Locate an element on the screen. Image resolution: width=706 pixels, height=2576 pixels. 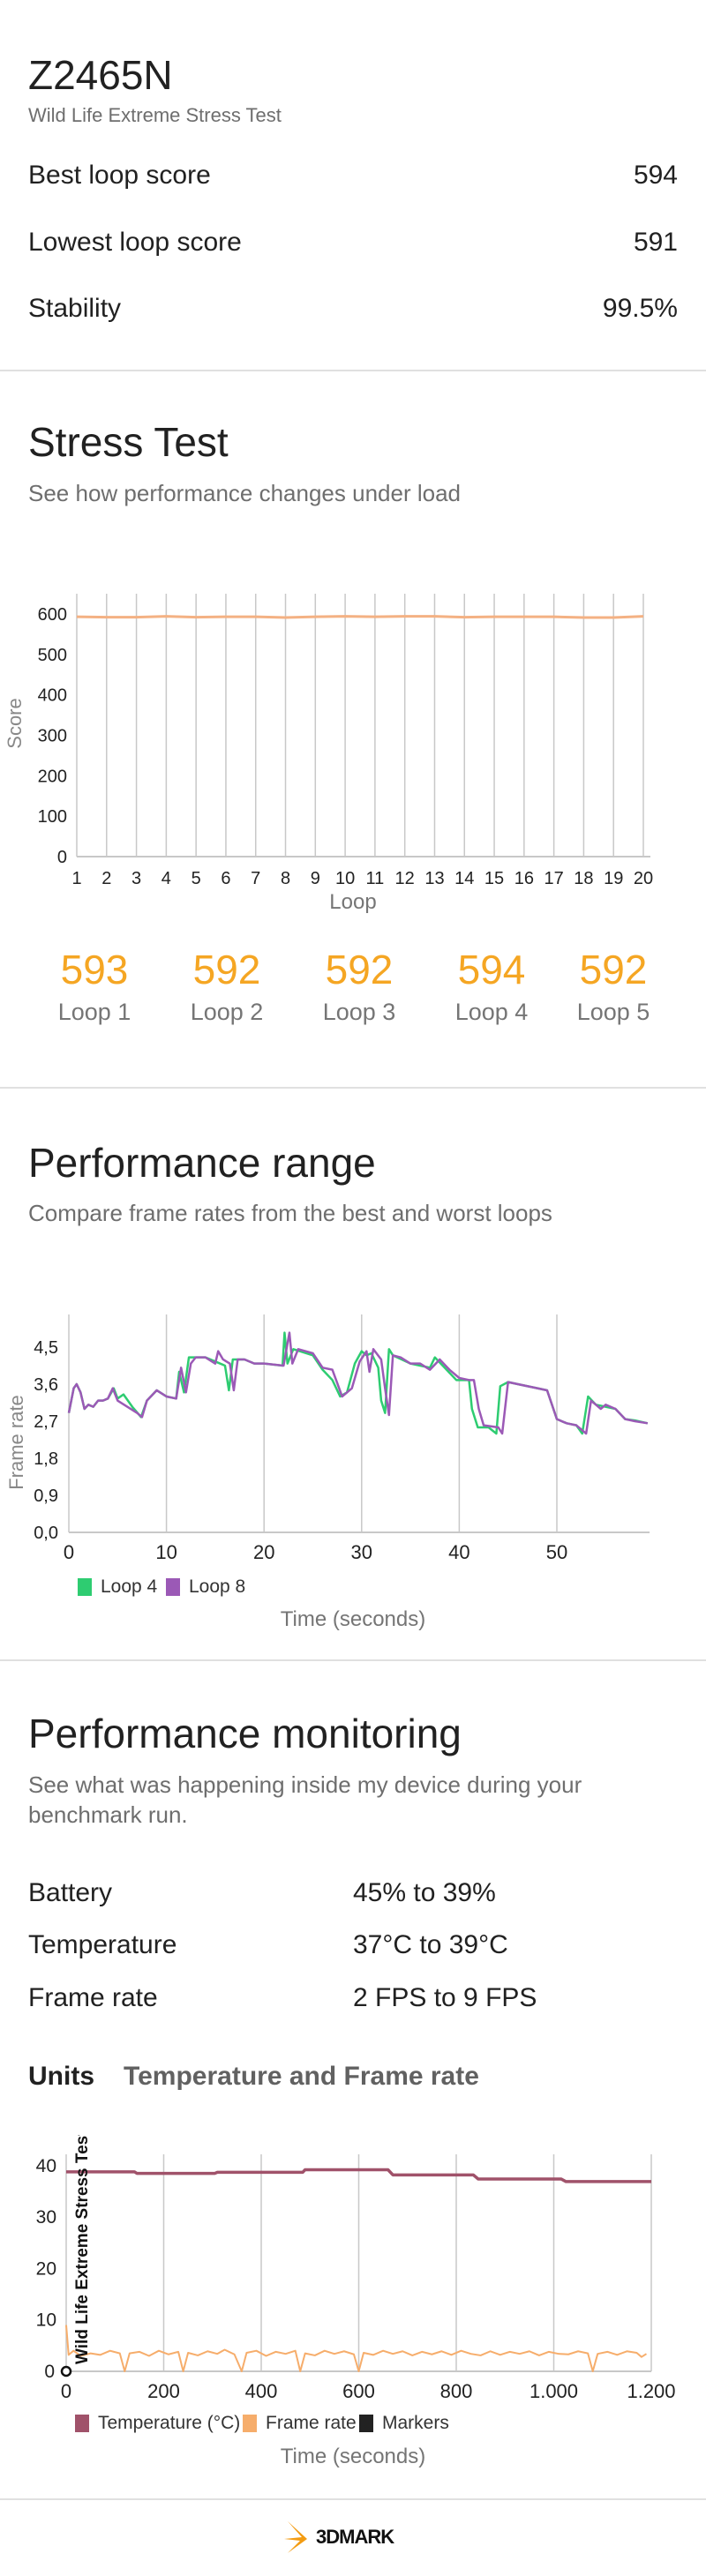
legend-label: Loop 8 is located at coordinates (217, 1587).